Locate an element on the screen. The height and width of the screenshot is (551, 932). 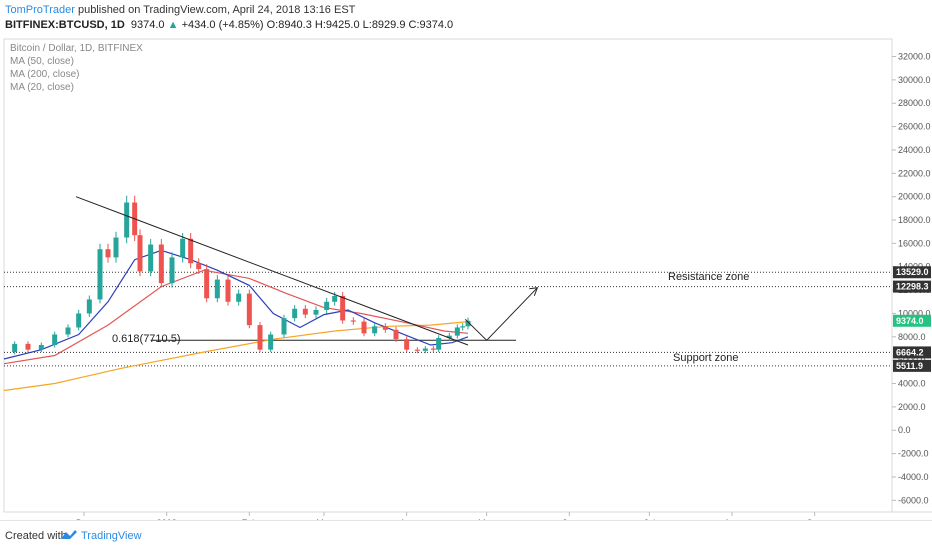
tradingview-logo-icon is located at coordinates (69, 534).